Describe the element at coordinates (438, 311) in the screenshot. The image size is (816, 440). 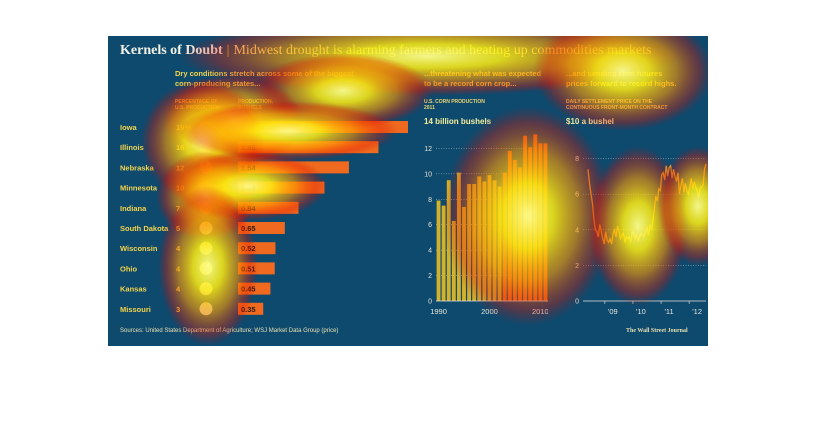
I see `production-x-tick: 1990` at that location.